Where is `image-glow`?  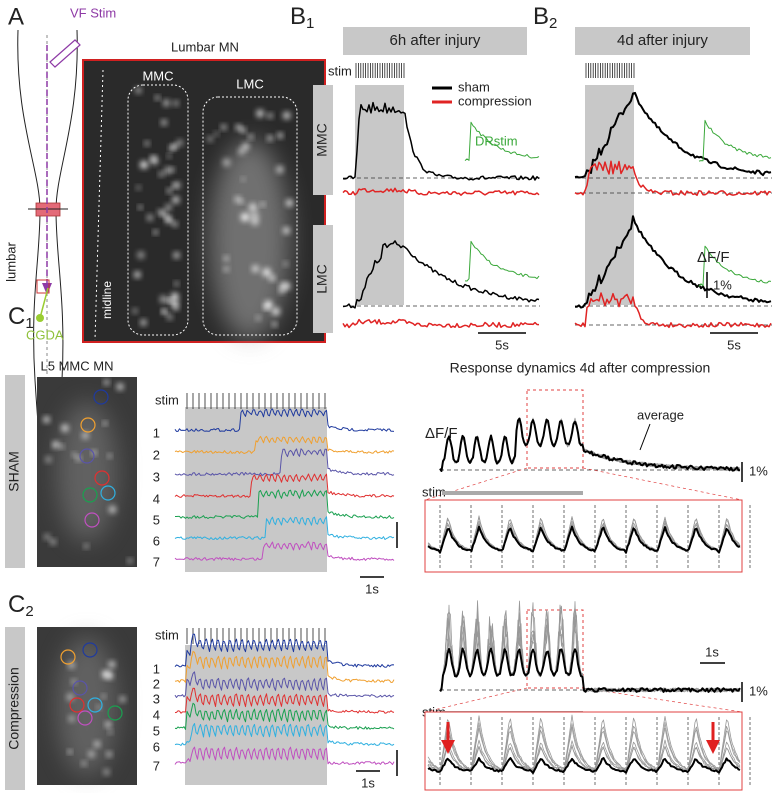 image-glow is located at coordinates (87, 472).